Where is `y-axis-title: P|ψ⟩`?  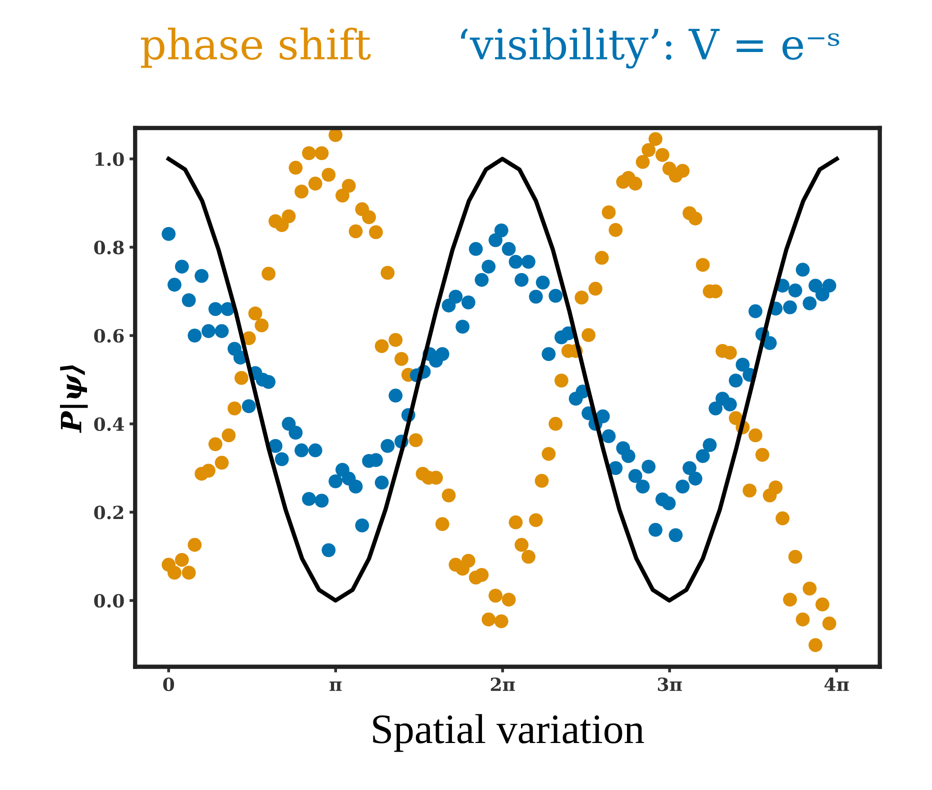
y-axis-title: P|ψ⟩ is located at coordinates (74, 399).